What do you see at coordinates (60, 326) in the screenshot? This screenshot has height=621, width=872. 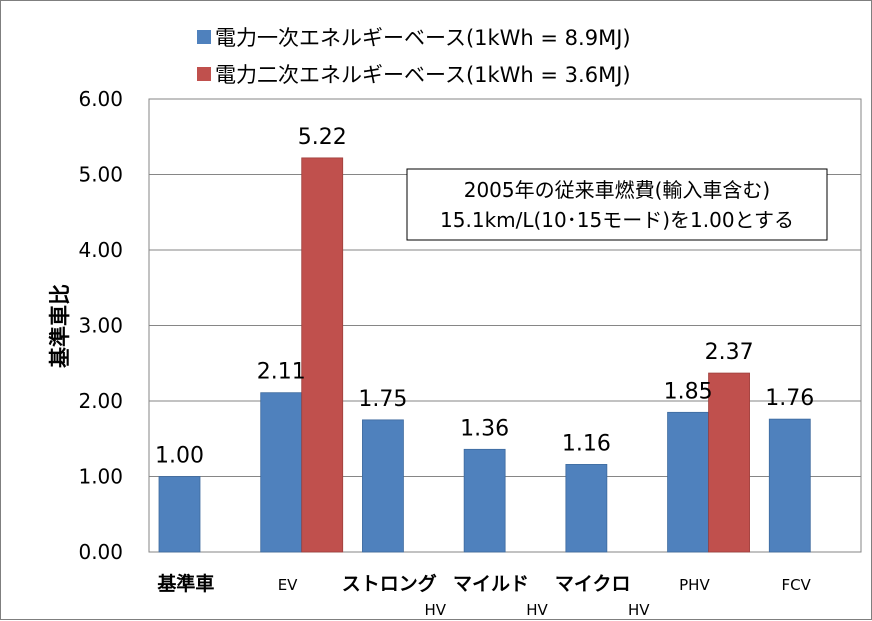 I see `y-axis-label: 基準車比` at bounding box center [60, 326].